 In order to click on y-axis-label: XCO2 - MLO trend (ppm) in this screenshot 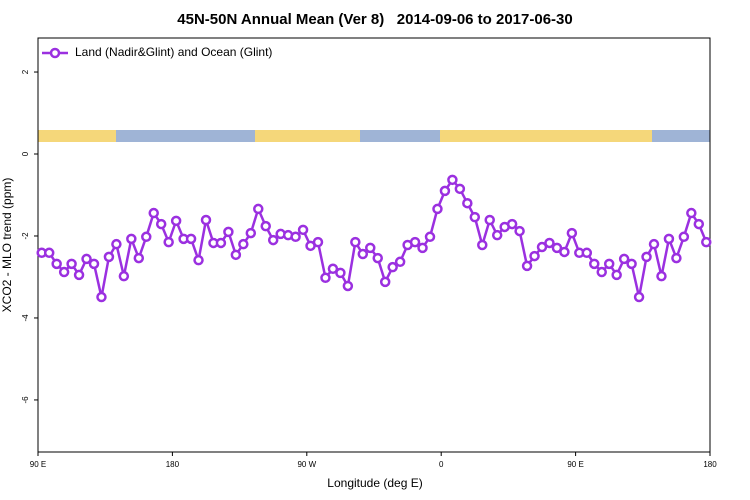, I will do `click(7, 245)`.